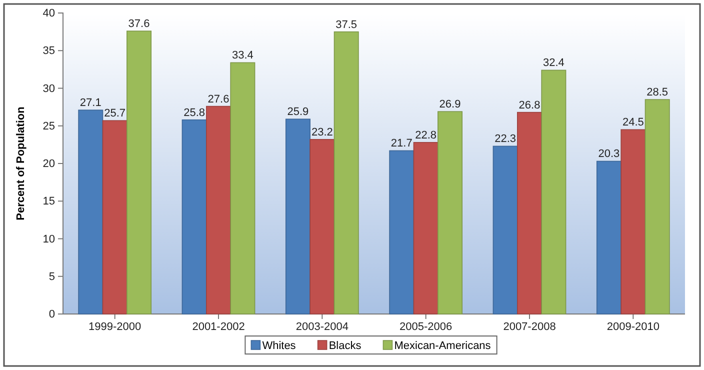 Image resolution: width=704 pixels, height=370 pixels. What do you see at coordinates (48, 164) in the screenshot?
I see `y-tick-label: 20` at bounding box center [48, 164].